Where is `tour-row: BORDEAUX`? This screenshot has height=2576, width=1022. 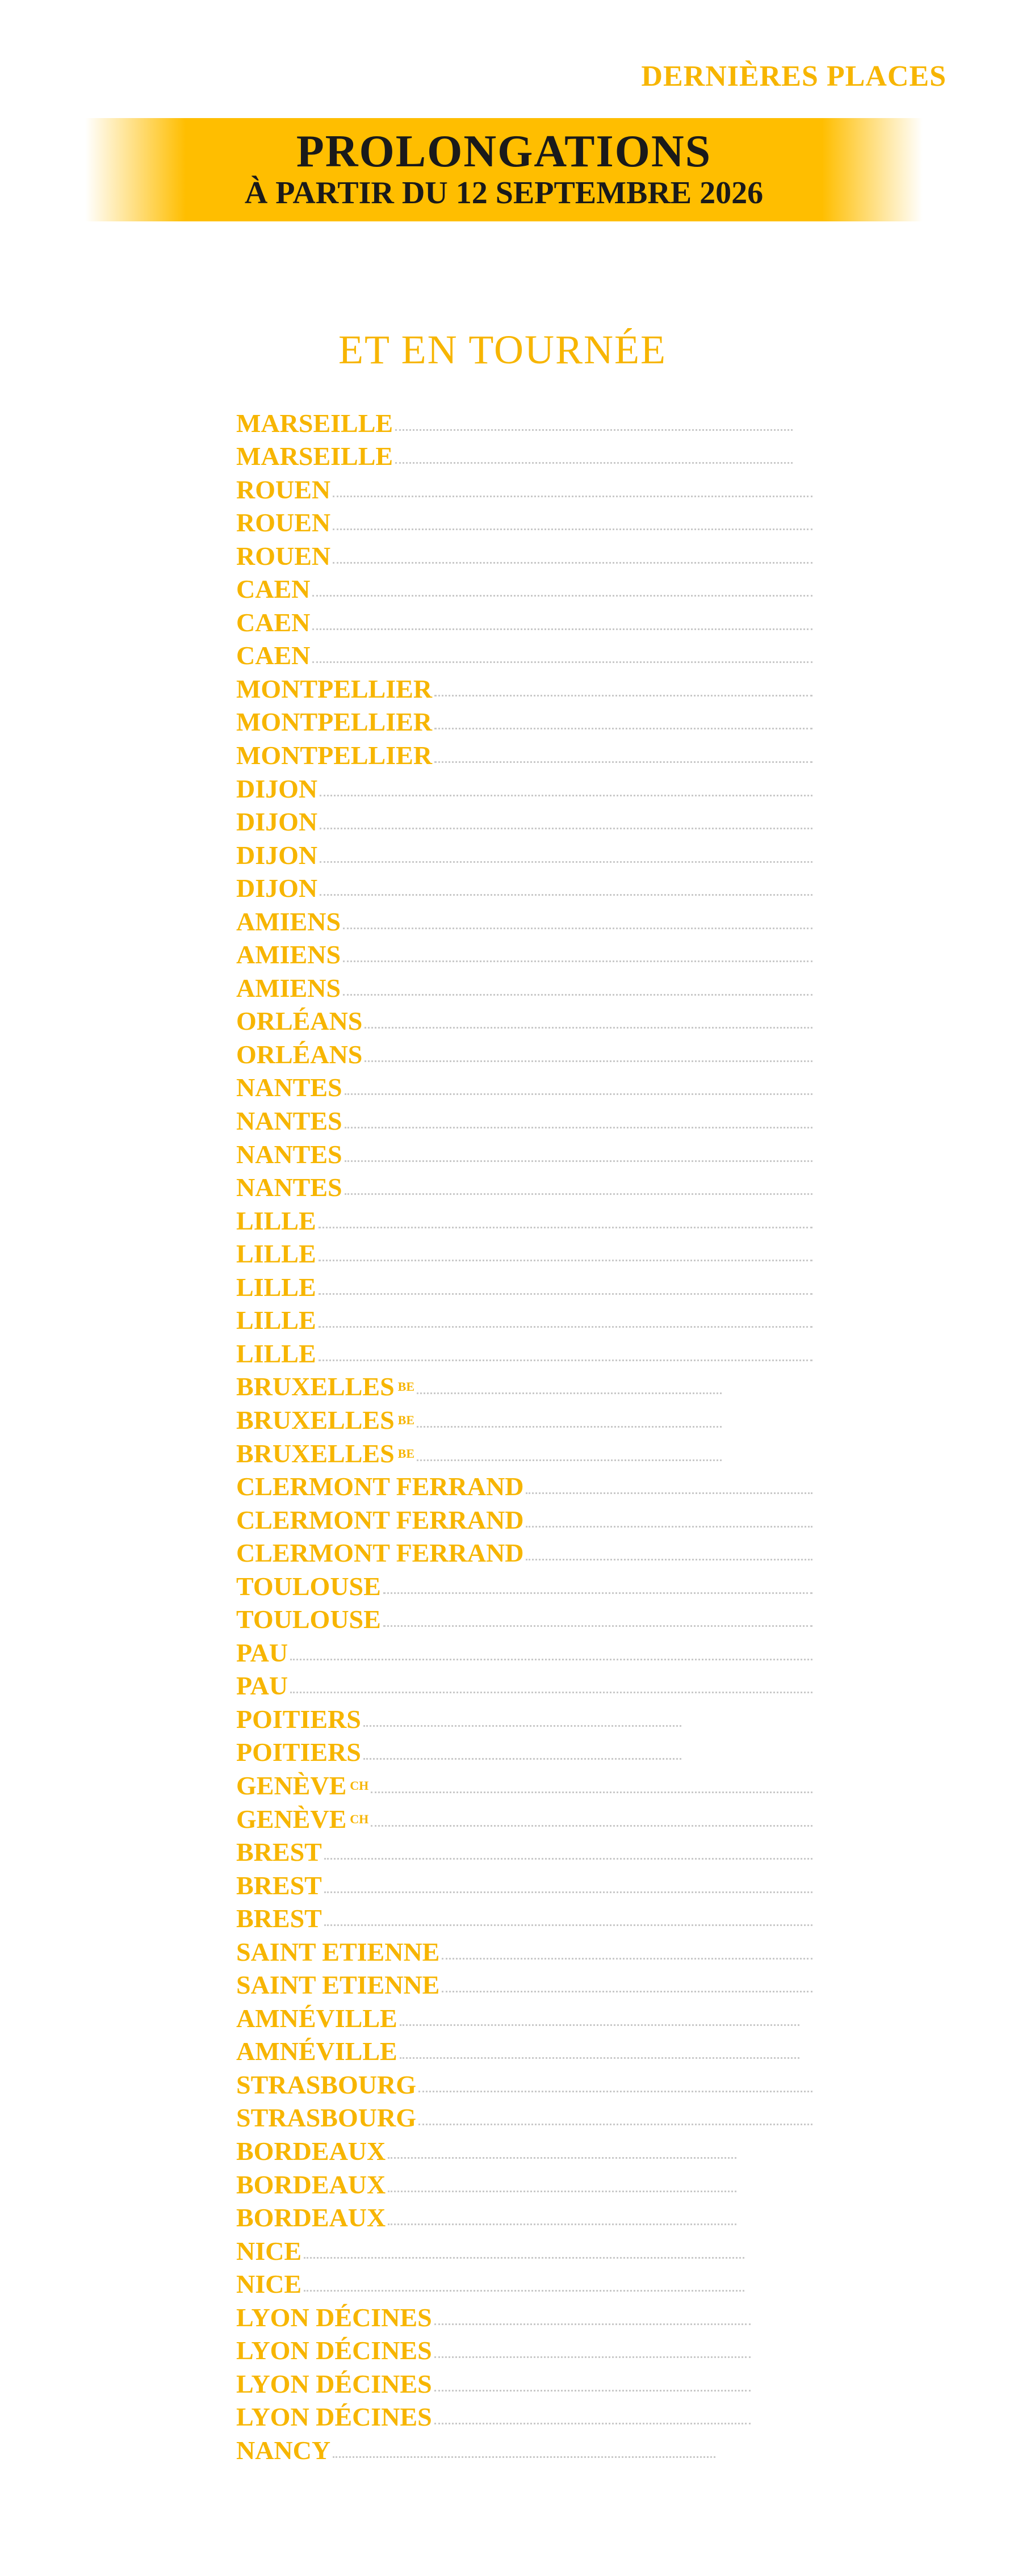
tour-row: BORDEAUX is located at coordinates (525, 2216).